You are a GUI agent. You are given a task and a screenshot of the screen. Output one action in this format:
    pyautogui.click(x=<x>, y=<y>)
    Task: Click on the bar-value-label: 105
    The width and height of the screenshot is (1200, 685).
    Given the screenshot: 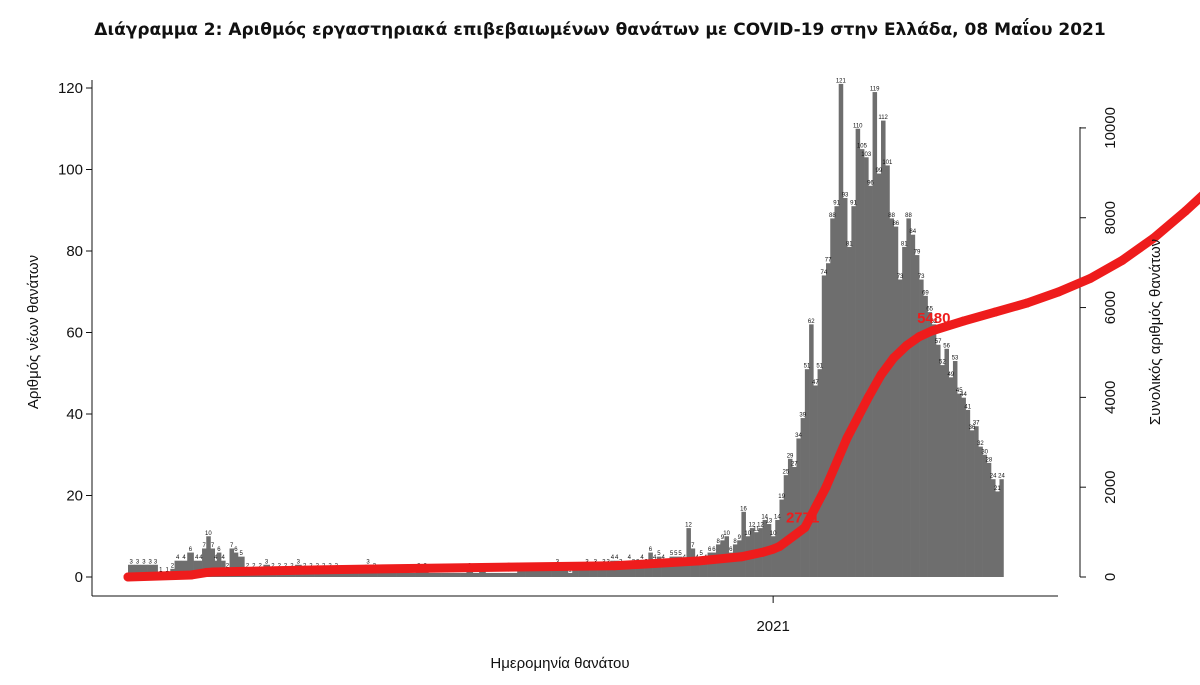 What is the action you would take?
    pyautogui.click(x=862, y=147)
    